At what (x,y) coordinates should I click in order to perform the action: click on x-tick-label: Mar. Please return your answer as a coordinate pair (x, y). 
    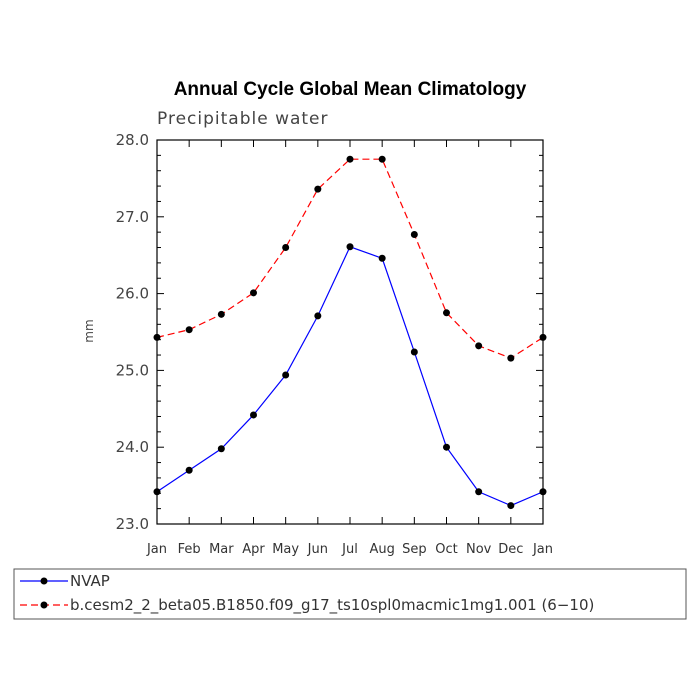
    Looking at the image, I should click on (221, 549).